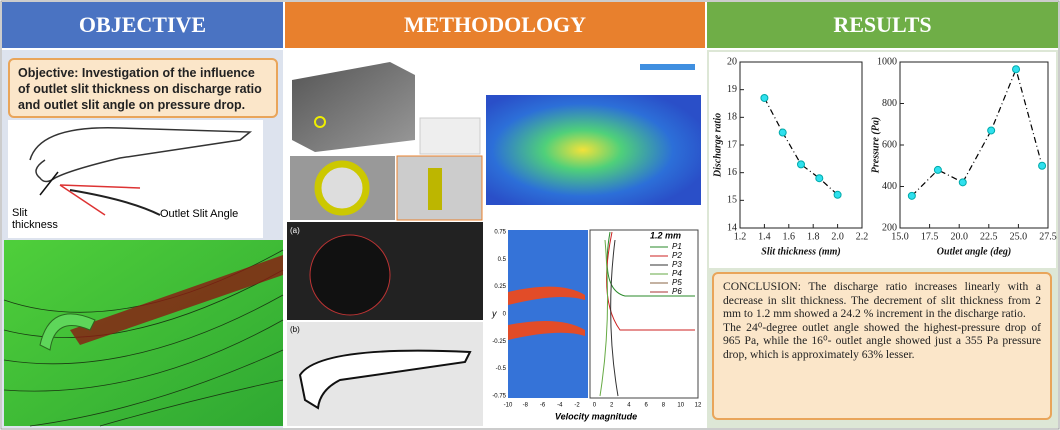  What do you see at coordinates (764, 236) in the screenshot?
I see `x-tick-label: 1.4` at bounding box center [764, 236].